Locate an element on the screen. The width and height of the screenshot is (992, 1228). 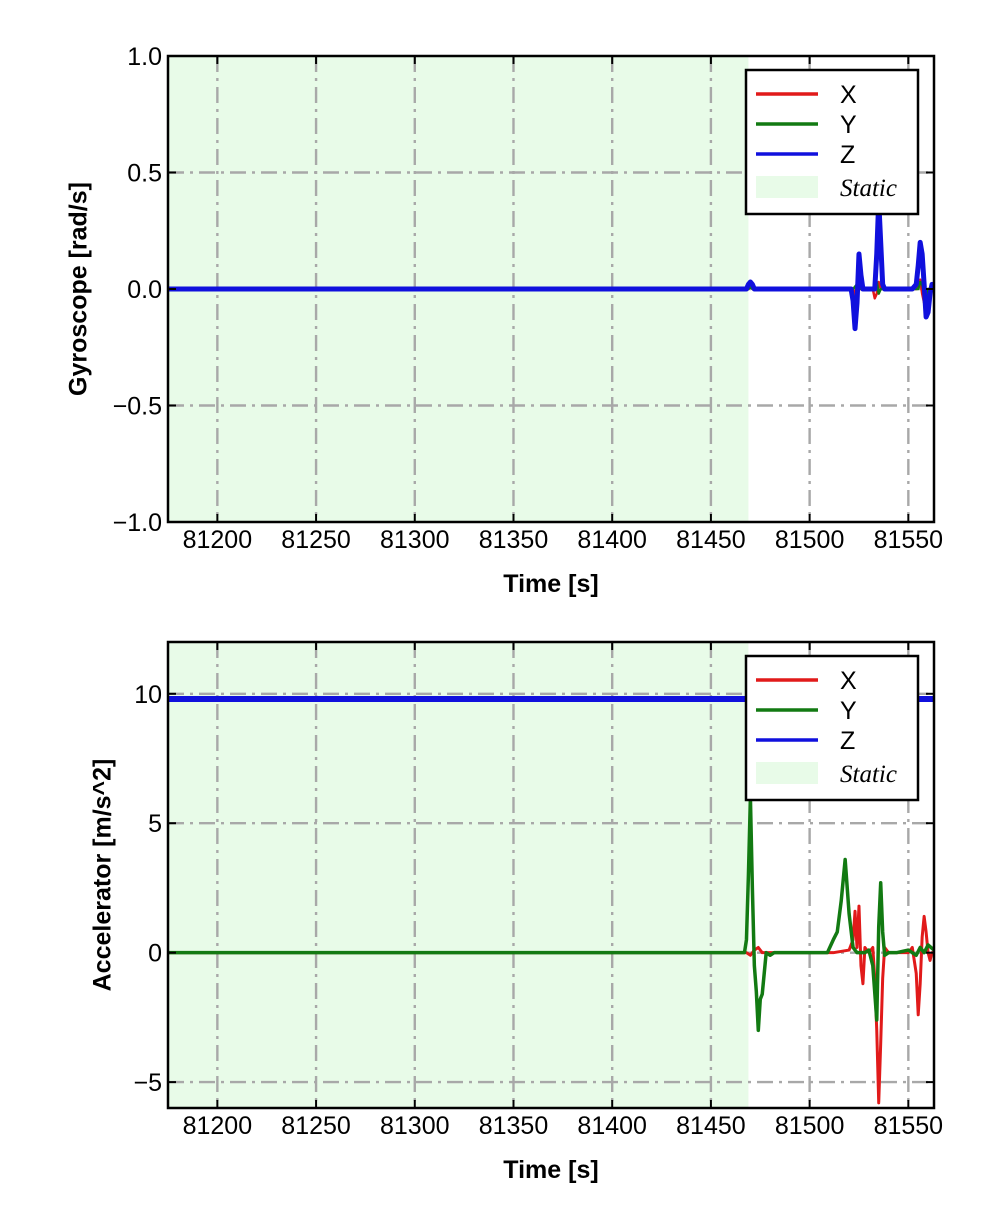
series-line-z is located at coordinates (551, 264).